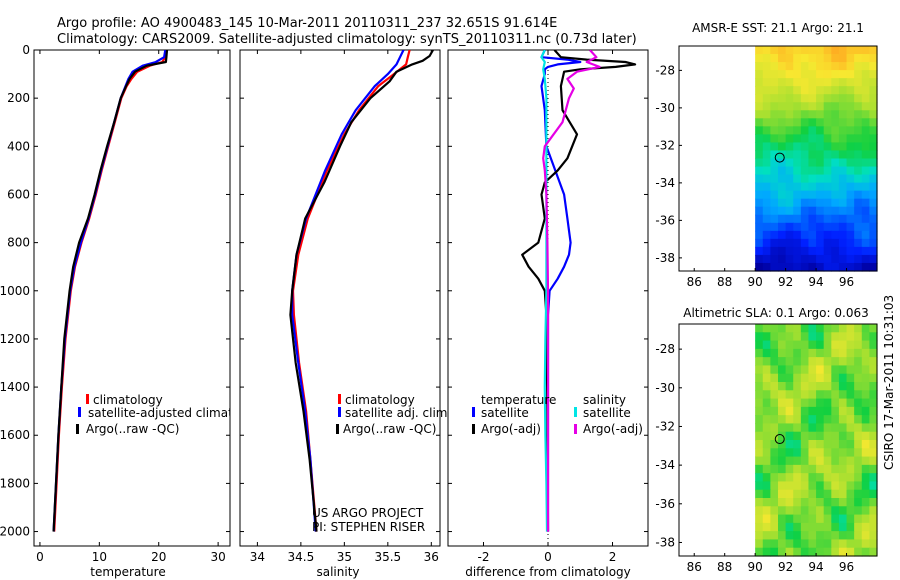  I want to click on map-x-tick-label: 90, so click(755, 567).